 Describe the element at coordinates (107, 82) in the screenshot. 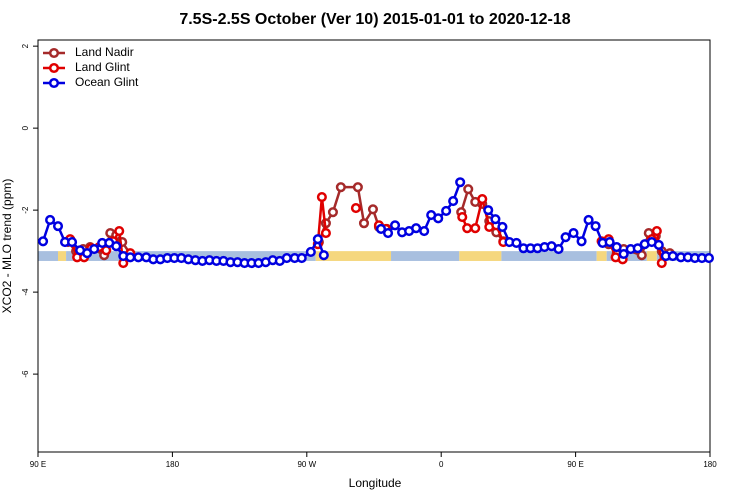

I see `legend-label: Ocean Glint` at that location.